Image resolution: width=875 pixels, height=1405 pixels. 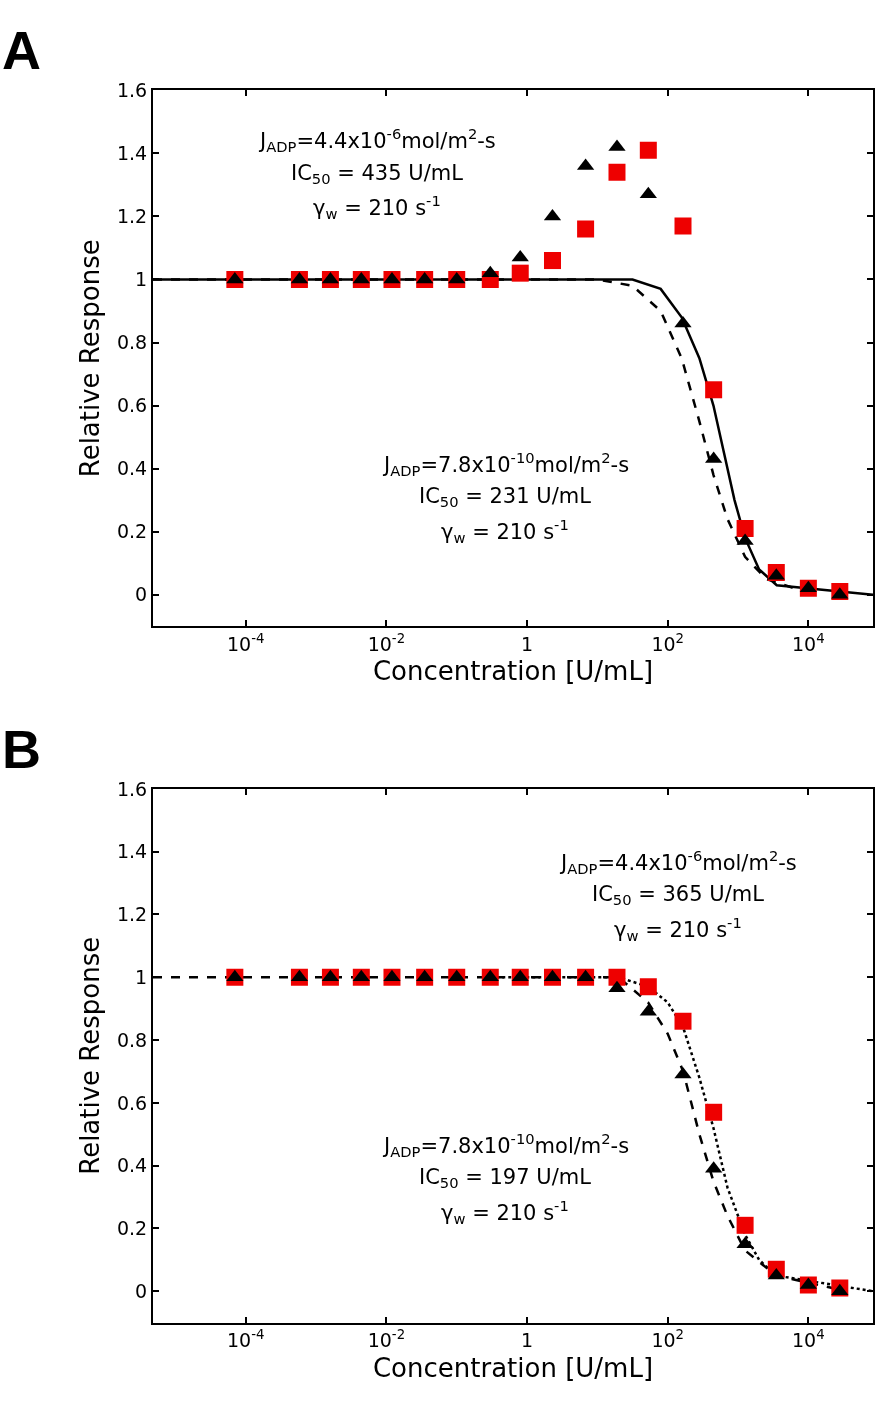 I want to click on chart-title: A, so click(x=21, y=50).